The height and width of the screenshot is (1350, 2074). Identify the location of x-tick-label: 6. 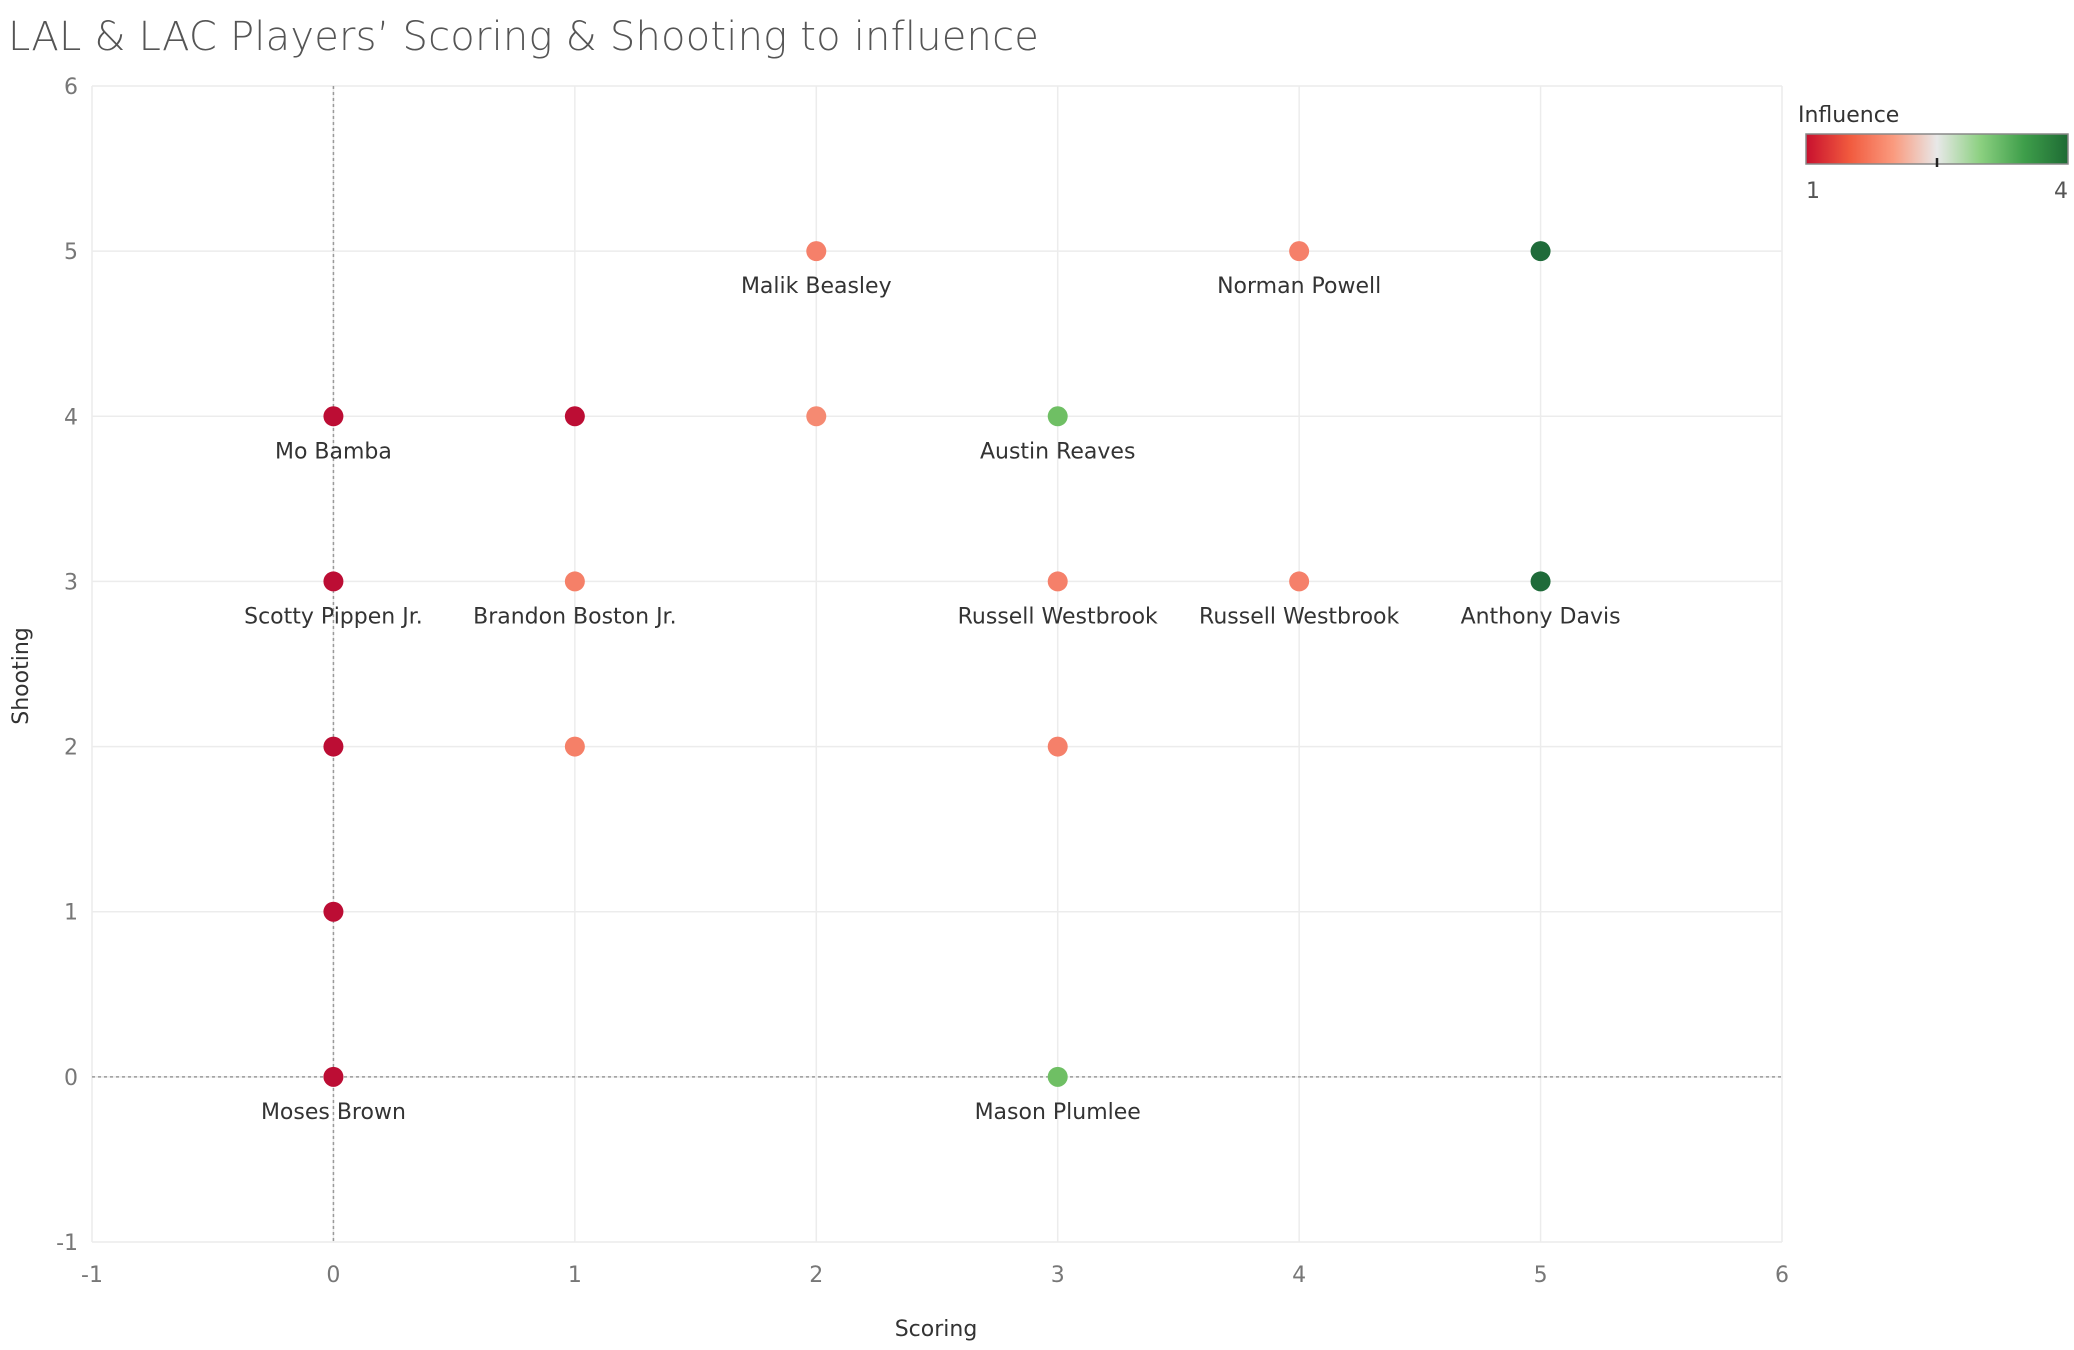
(1782, 1275).